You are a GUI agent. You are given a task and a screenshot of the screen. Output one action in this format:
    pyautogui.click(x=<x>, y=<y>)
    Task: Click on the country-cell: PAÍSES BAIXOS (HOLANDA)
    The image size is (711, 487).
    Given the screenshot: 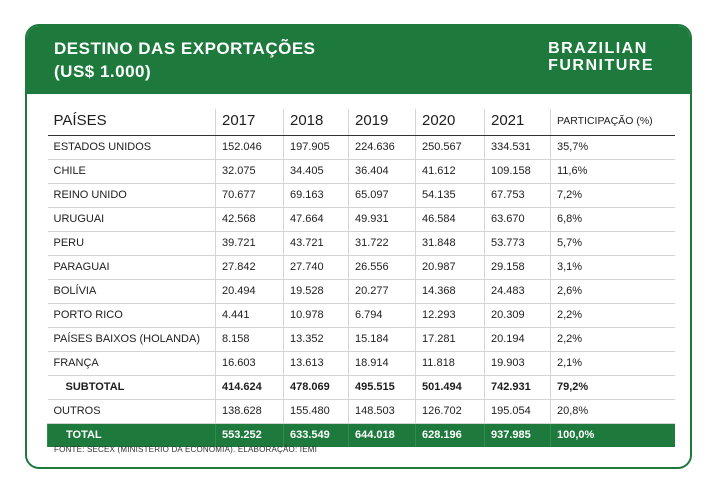 What is the action you would take?
    pyautogui.click(x=131, y=339)
    